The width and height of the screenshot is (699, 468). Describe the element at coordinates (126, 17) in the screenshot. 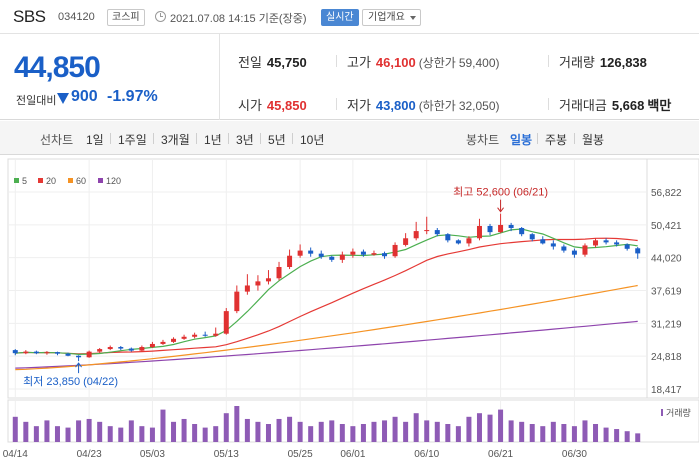

I see `market-badge: 코스피` at that location.